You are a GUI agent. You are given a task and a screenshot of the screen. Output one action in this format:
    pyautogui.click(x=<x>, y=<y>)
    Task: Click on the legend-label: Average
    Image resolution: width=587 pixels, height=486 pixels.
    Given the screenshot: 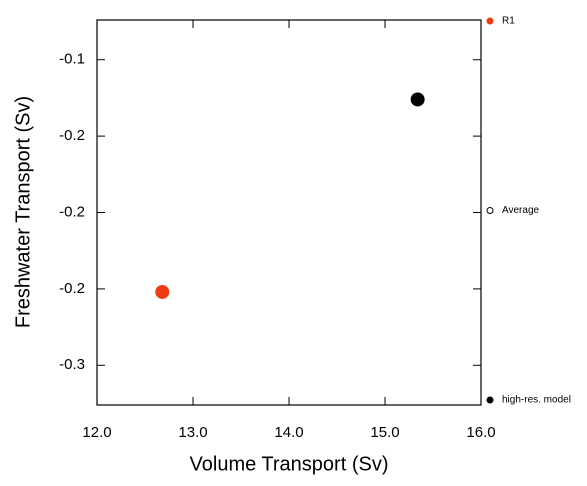 What is the action you would take?
    pyautogui.click(x=521, y=210)
    